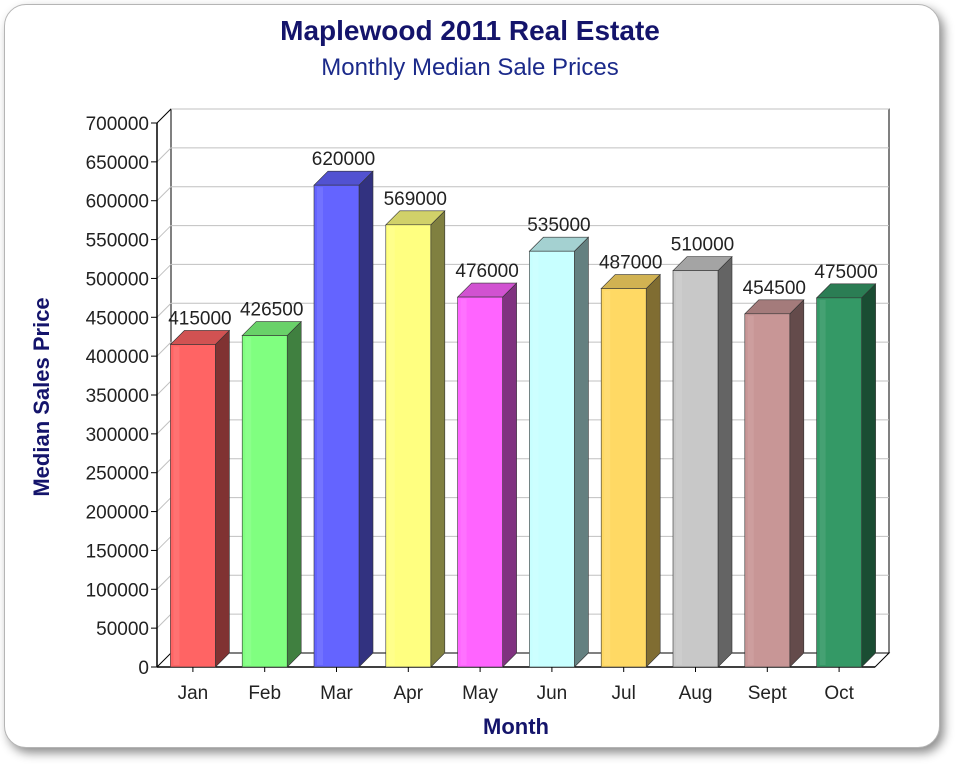  Describe the element at coordinates (343, 159) in the screenshot. I see `data-label: 620000` at that location.